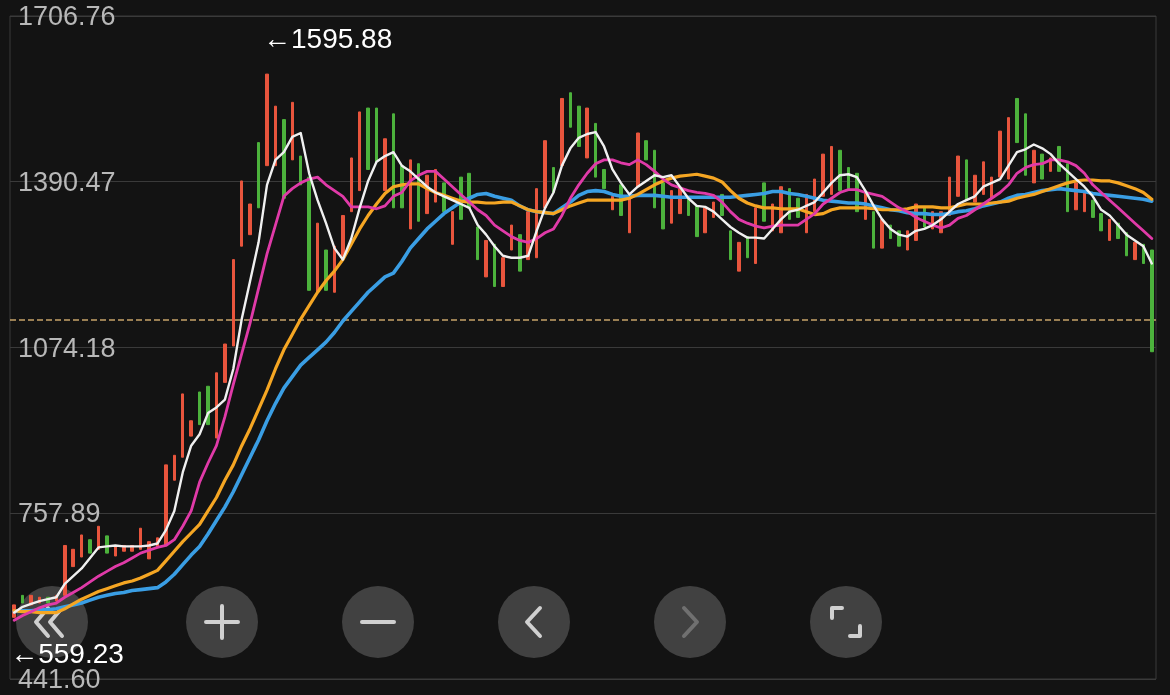 The height and width of the screenshot is (695, 1170). What do you see at coordinates (59, 513) in the screenshot?
I see `y-tick-label: 757.89` at bounding box center [59, 513].